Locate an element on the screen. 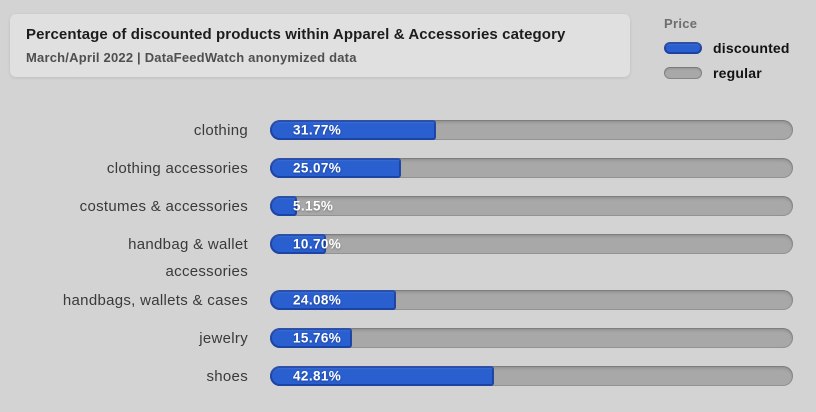 The image size is (816, 412). category-label: clothing is located at coordinates (124, 130).